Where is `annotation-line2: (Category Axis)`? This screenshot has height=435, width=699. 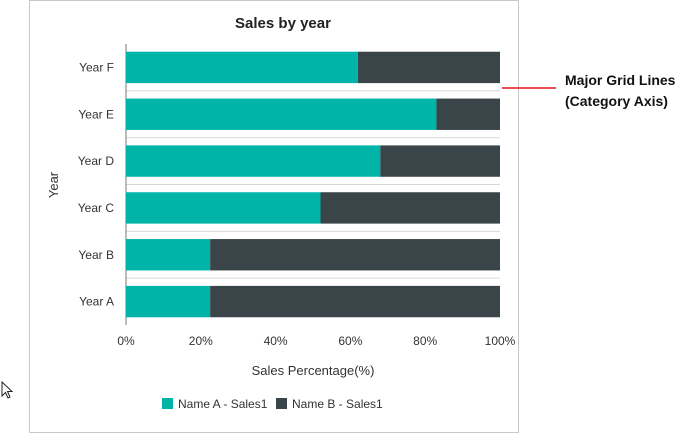
annotation-line2: (Category Axis) is located at coordinates (616, 101).